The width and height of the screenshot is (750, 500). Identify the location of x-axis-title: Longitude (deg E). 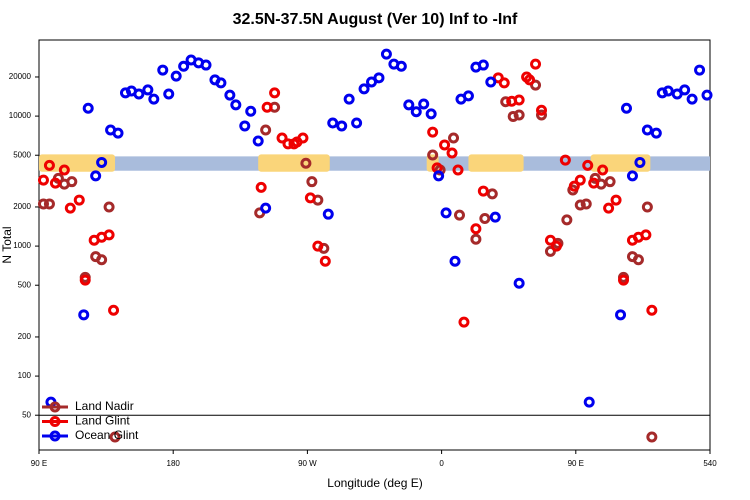
(374, 483).